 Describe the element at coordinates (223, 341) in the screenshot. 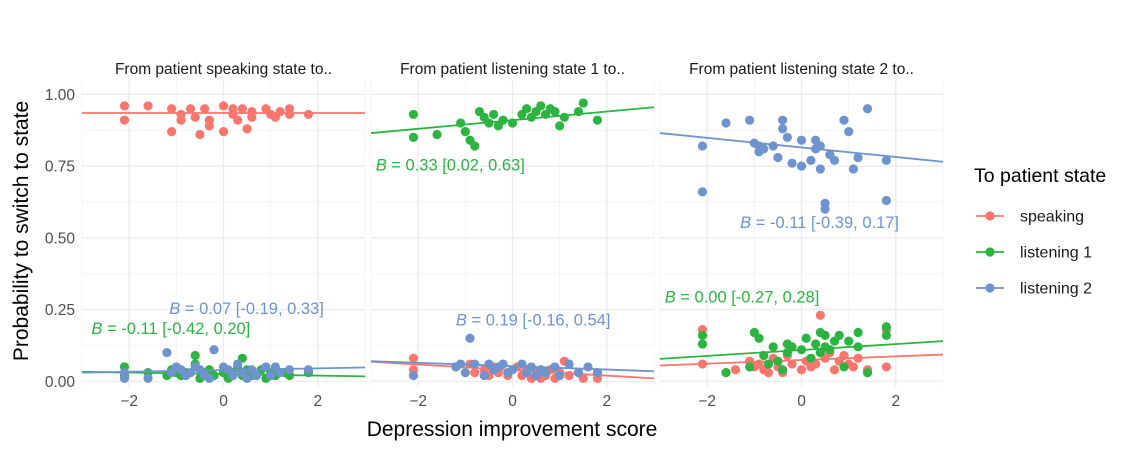

I see `series-listening-2: B = 0.07 [-0.19, 0.33]` at that location.